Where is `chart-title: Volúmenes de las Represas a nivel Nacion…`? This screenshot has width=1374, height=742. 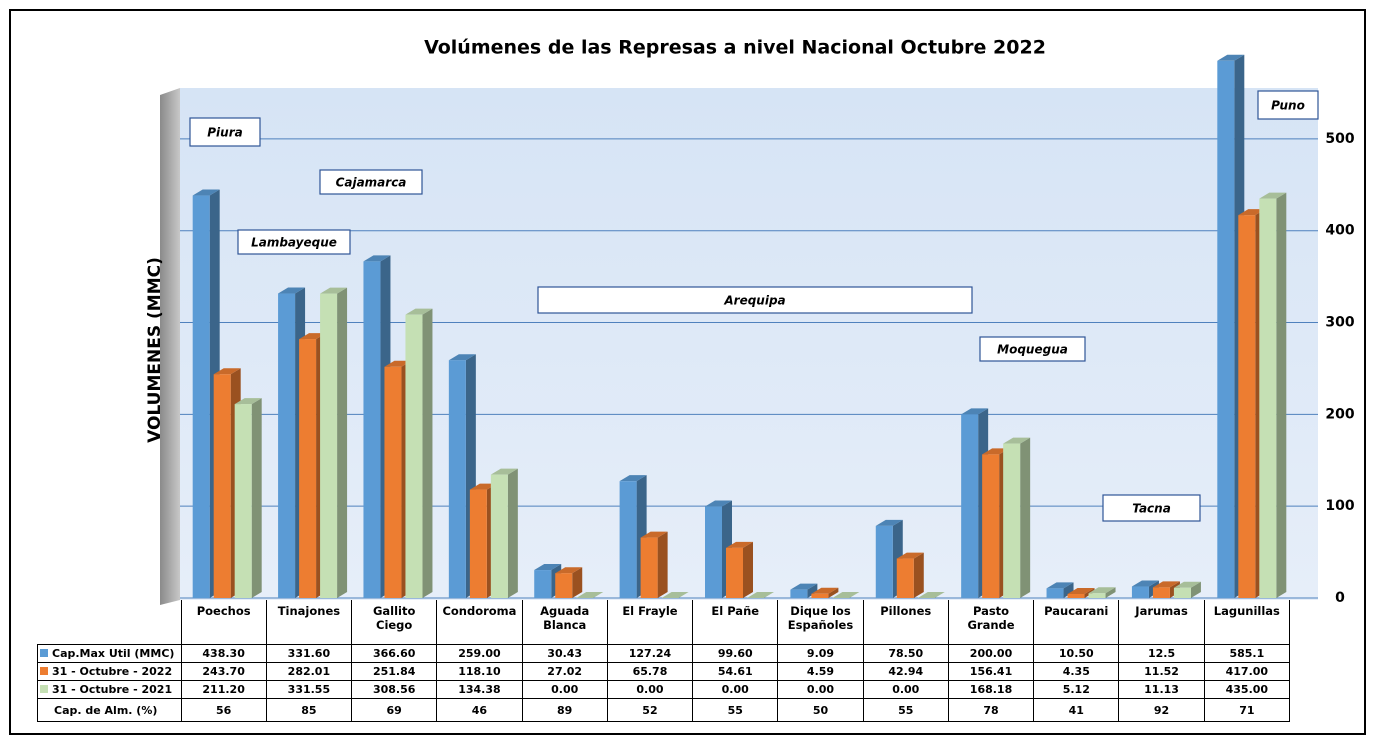
chart-title: Volúmenes de las Represas a nivel Nacion… is located at coordinates (735, 48).